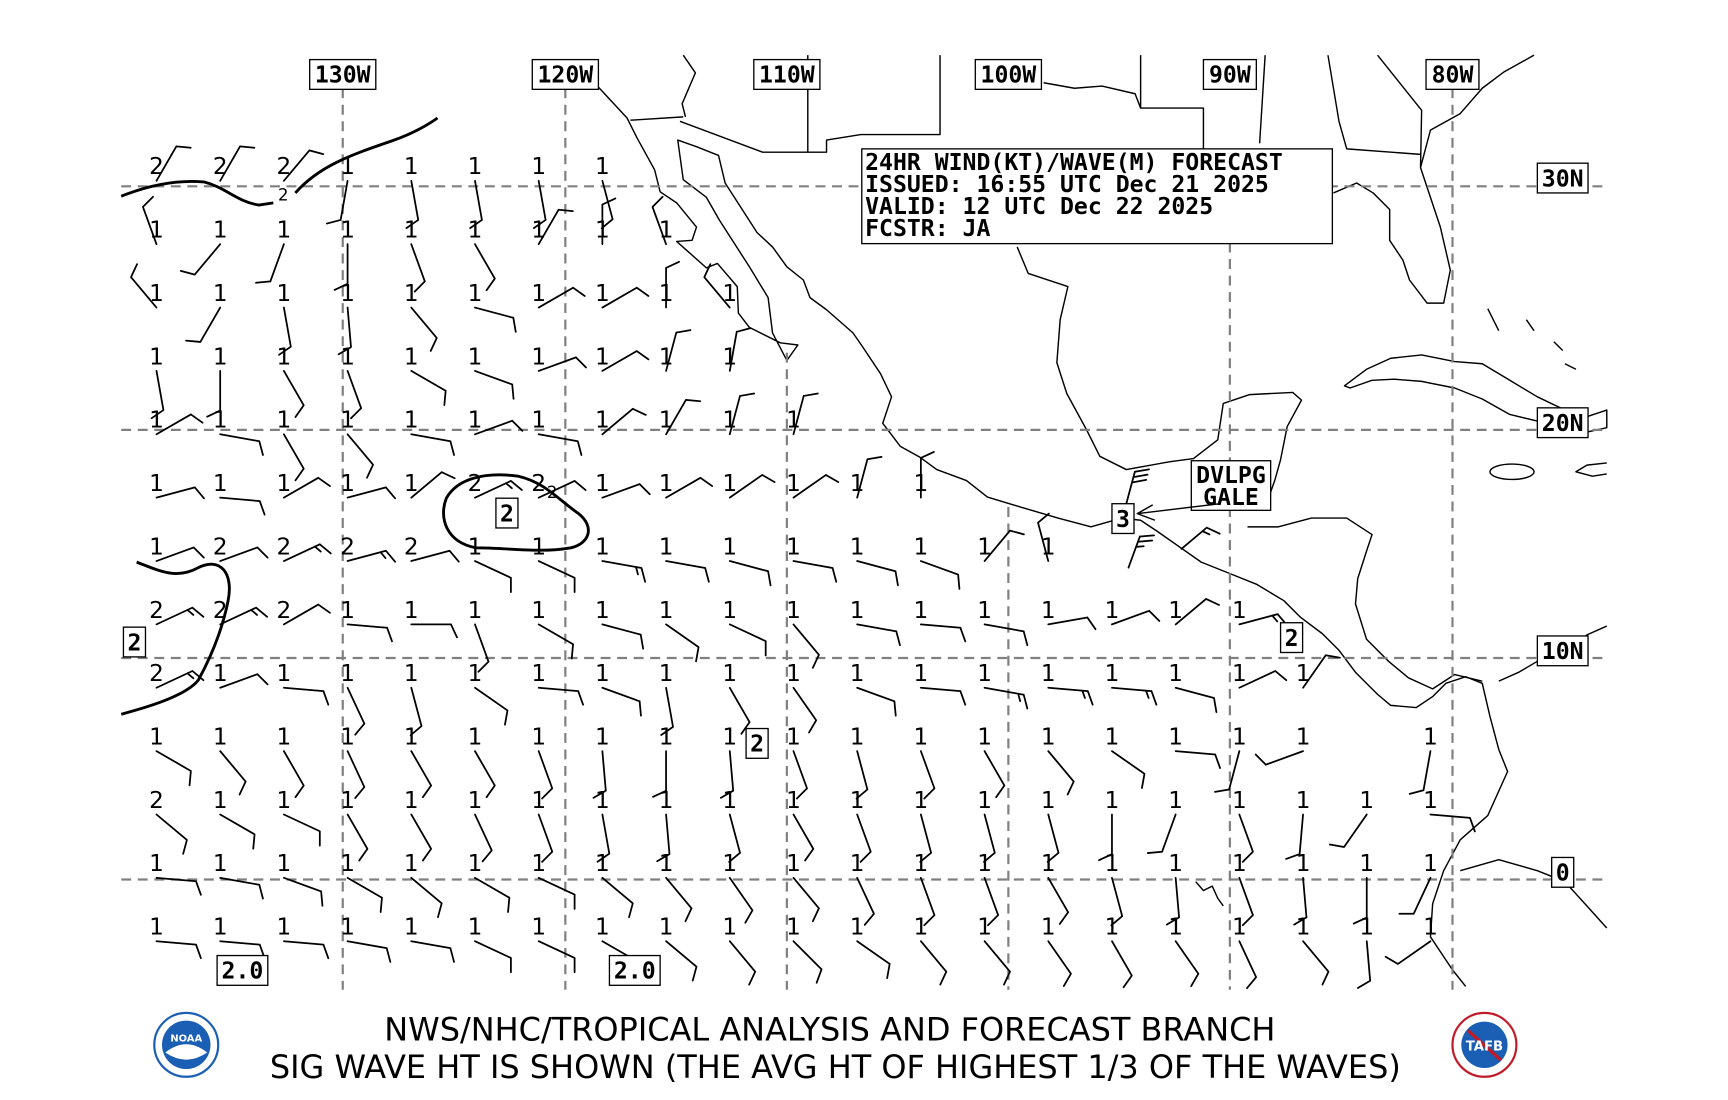 This screenshot has width=1728, height=1100. What do you see at coordinates (1563, 652) in the screenshot?
I see `lat-label: 10N` at bounding box center [1563, 652].